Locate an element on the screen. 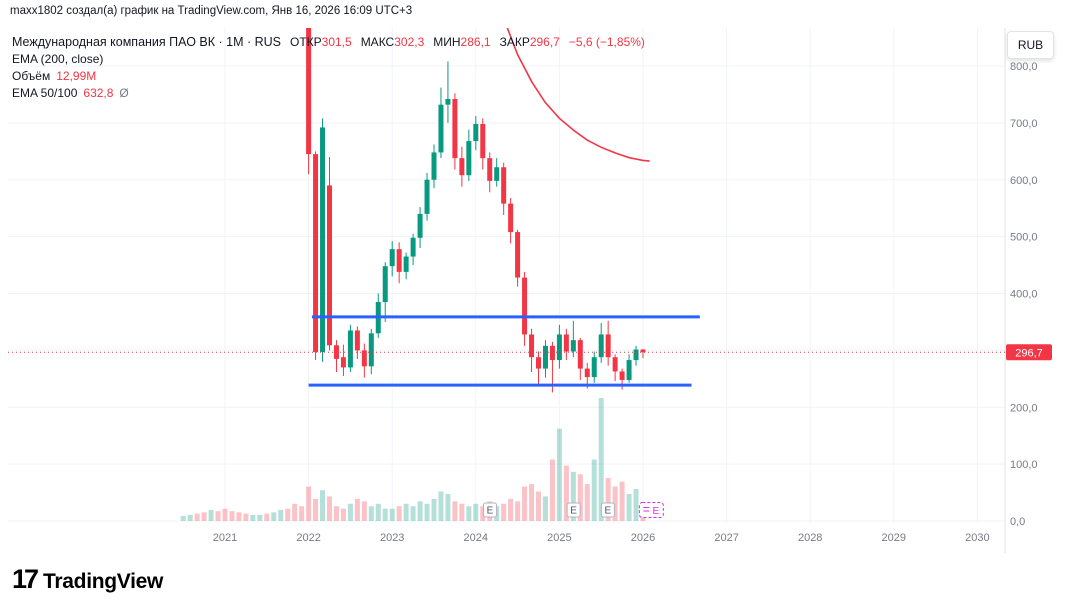 This screenshot has width=1065, height=612. svg-text: 0,0 is located at coordinates (1017, 522).